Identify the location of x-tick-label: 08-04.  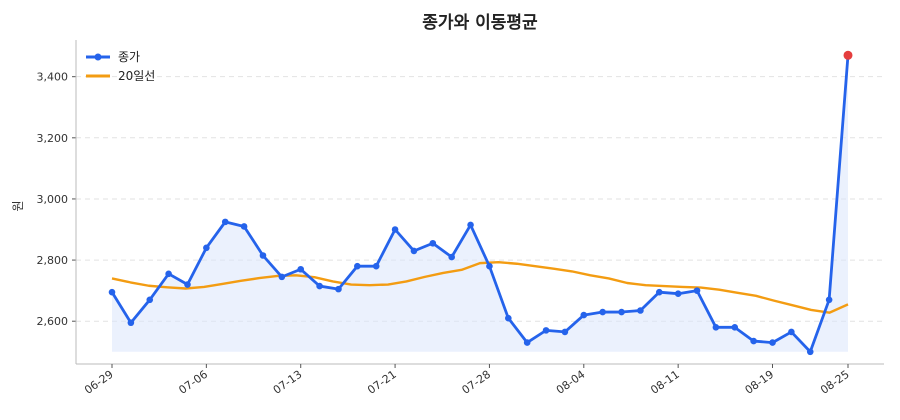
(571, 382).